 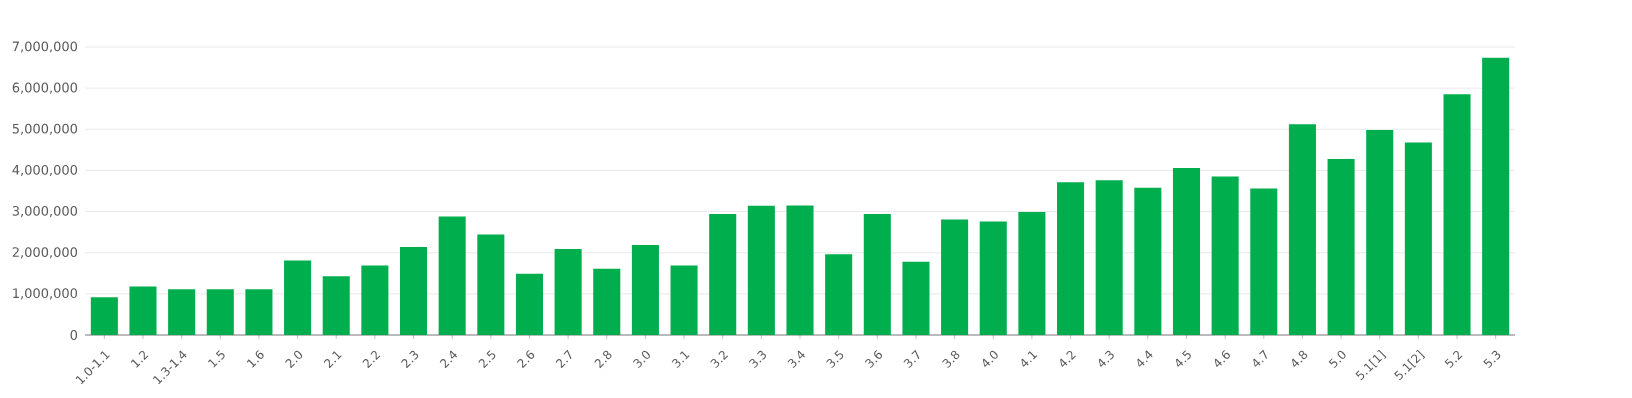 What do you see at coordinates (45, 88) in the screenshot?
I see `y-tick-label: 6,000,000` at bounding box center [45, 88].